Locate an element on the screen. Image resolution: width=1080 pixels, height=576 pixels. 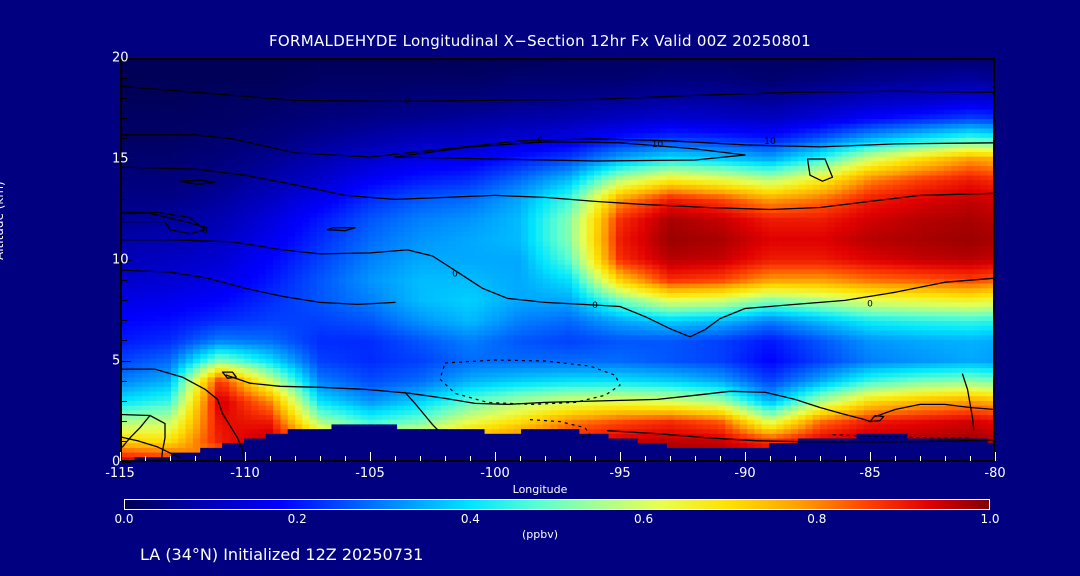
x-tick-label: -85 is located at coordinates (870, 473).